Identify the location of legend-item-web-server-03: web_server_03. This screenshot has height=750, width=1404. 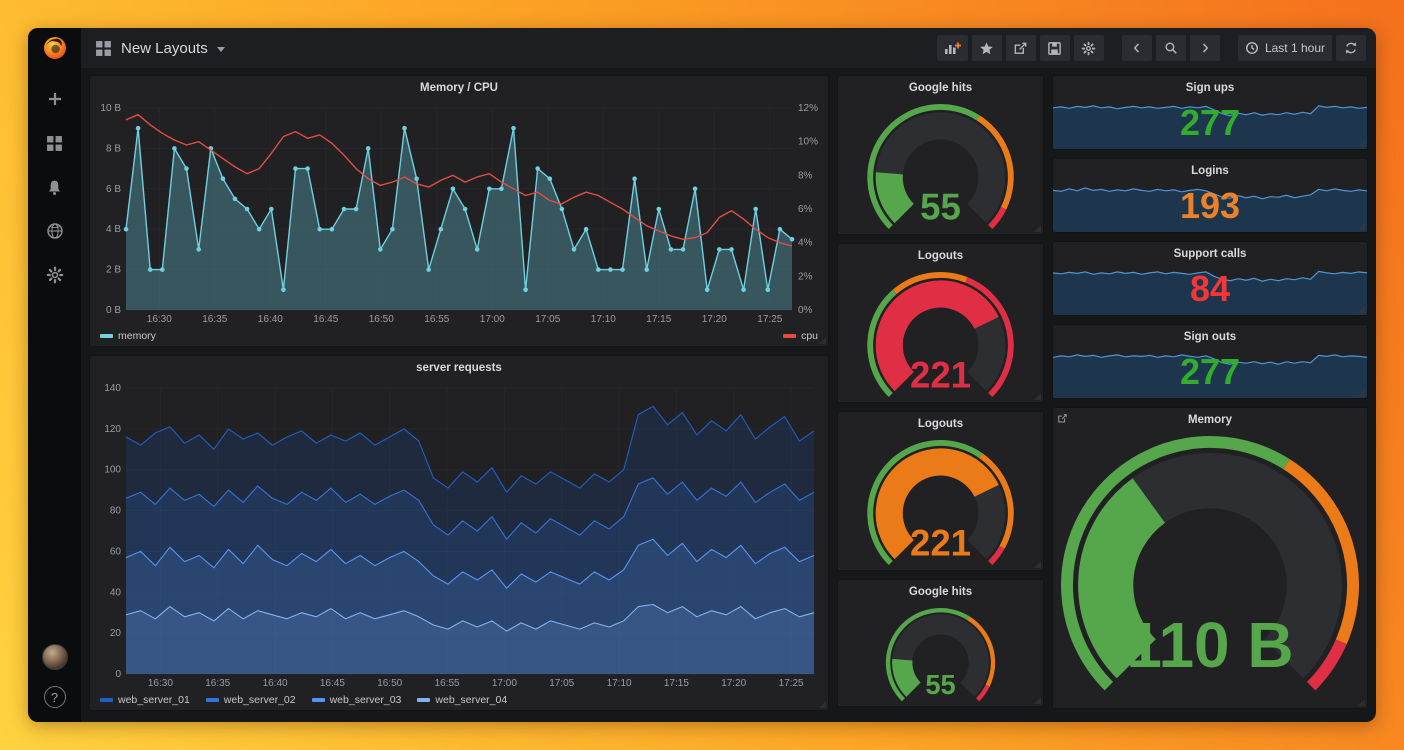
(356, 700).